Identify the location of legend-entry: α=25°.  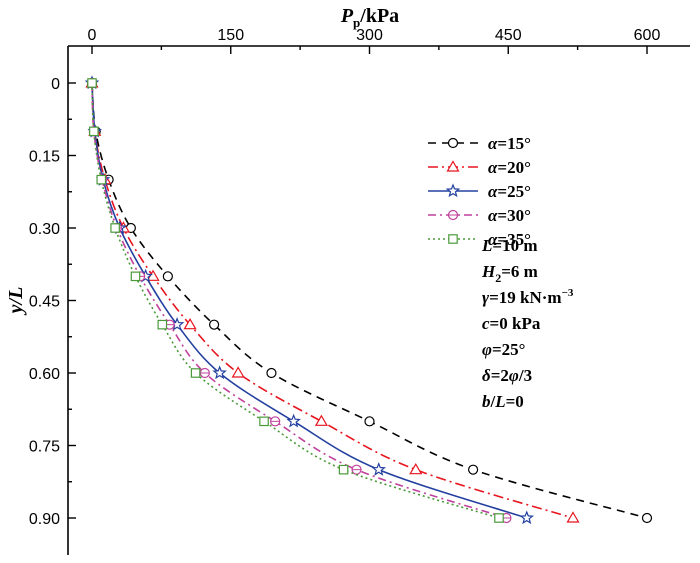
(479, 191).